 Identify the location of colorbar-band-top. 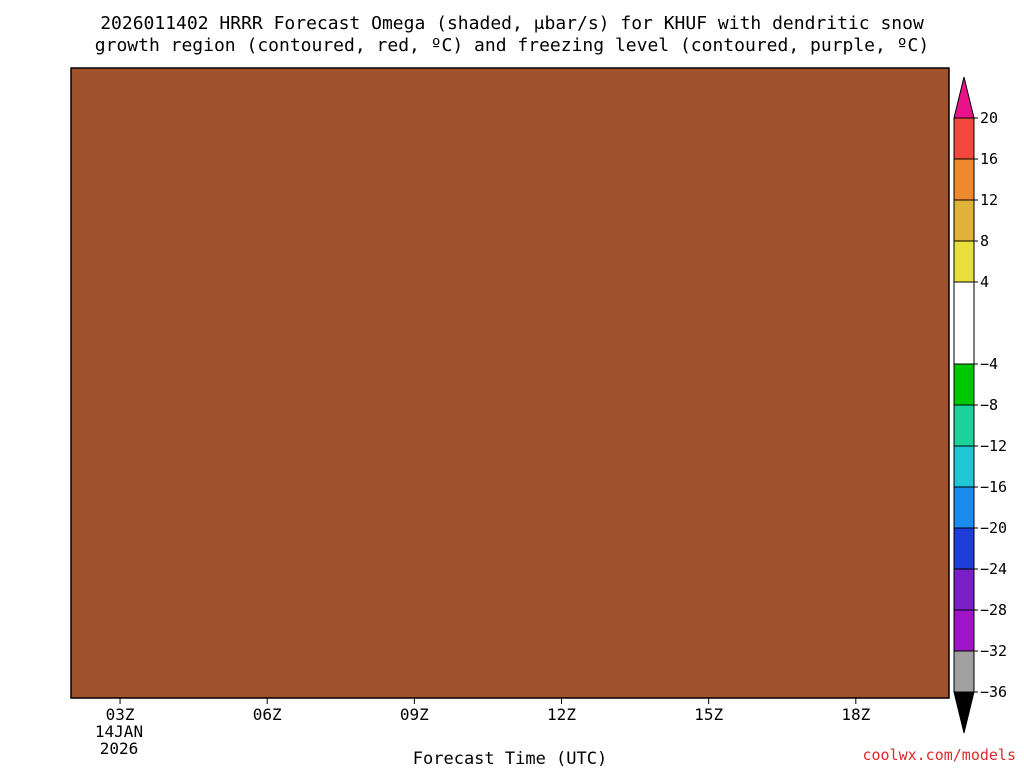
(964, 97).